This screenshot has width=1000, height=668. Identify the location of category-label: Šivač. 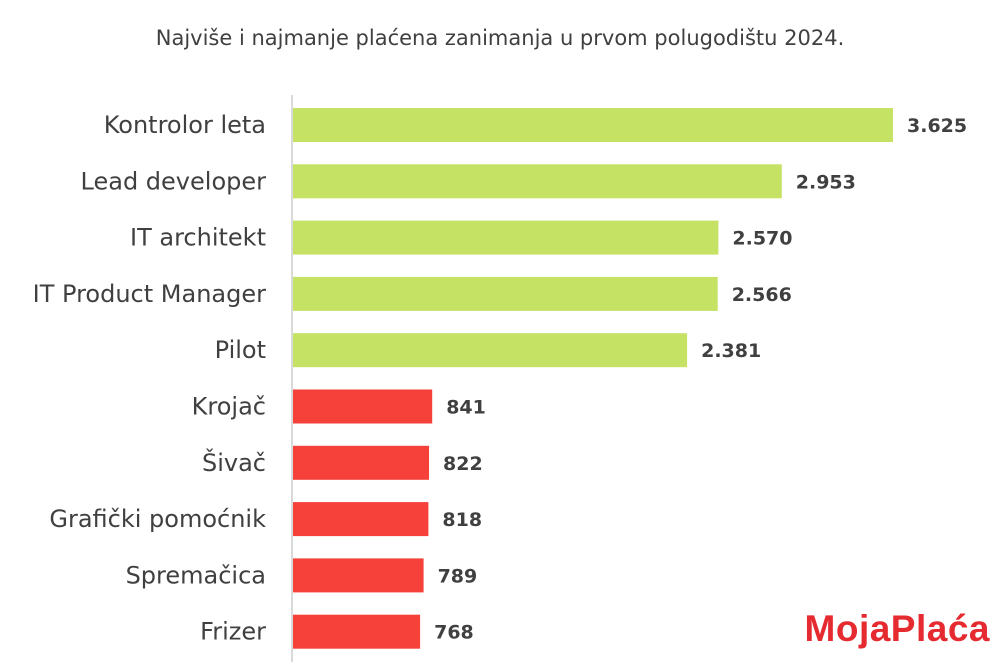
(234, 462).